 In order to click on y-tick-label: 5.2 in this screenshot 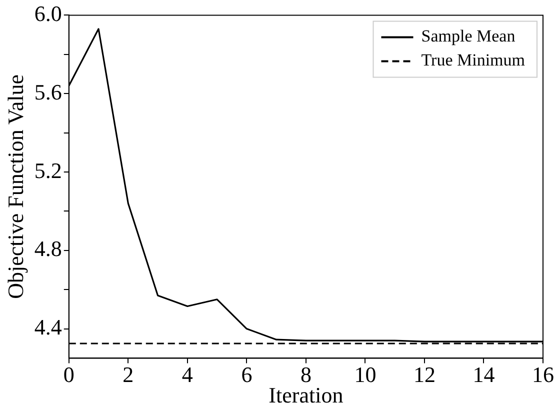, I will do `click(48, 170)`.